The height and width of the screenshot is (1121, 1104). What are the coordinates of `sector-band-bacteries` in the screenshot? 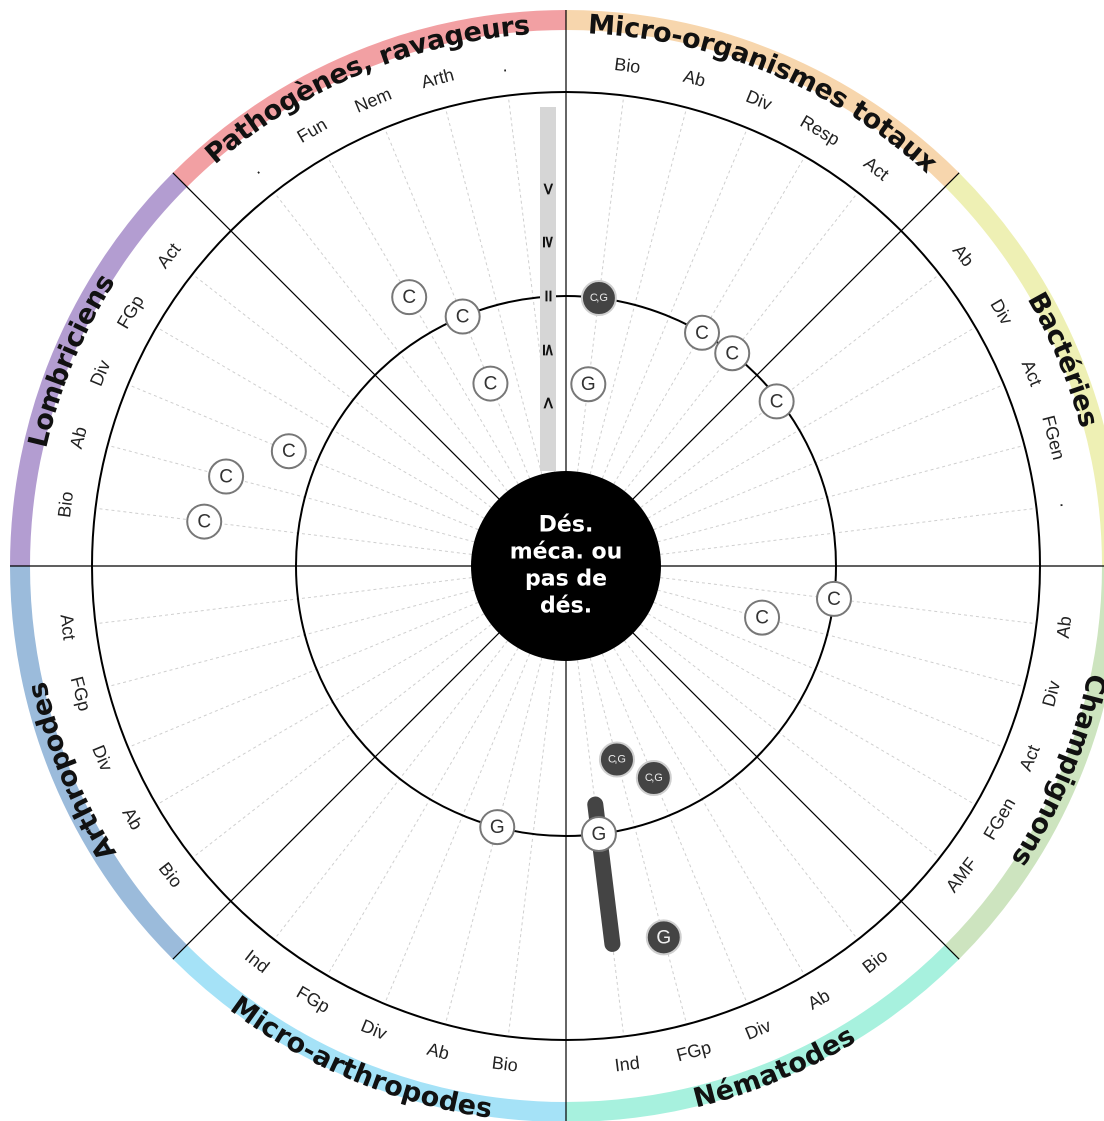 It's located at (1024, 369).